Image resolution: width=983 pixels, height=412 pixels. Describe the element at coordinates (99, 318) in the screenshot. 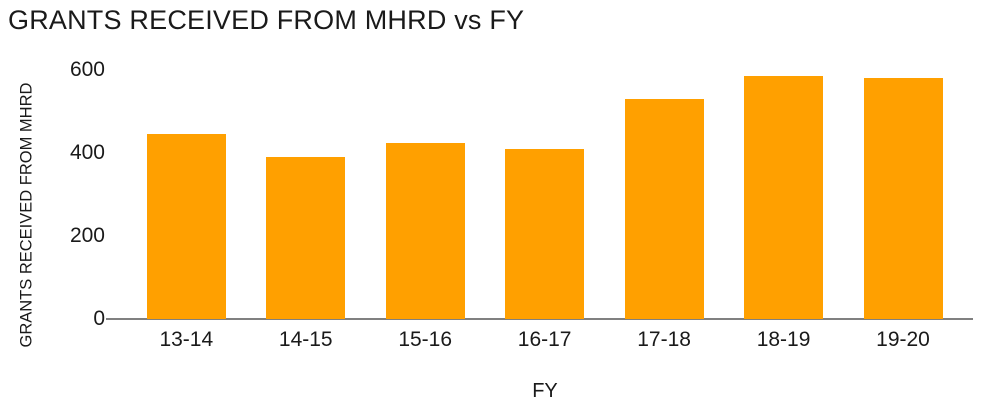

I see `y-tick-label: 0` at that location.